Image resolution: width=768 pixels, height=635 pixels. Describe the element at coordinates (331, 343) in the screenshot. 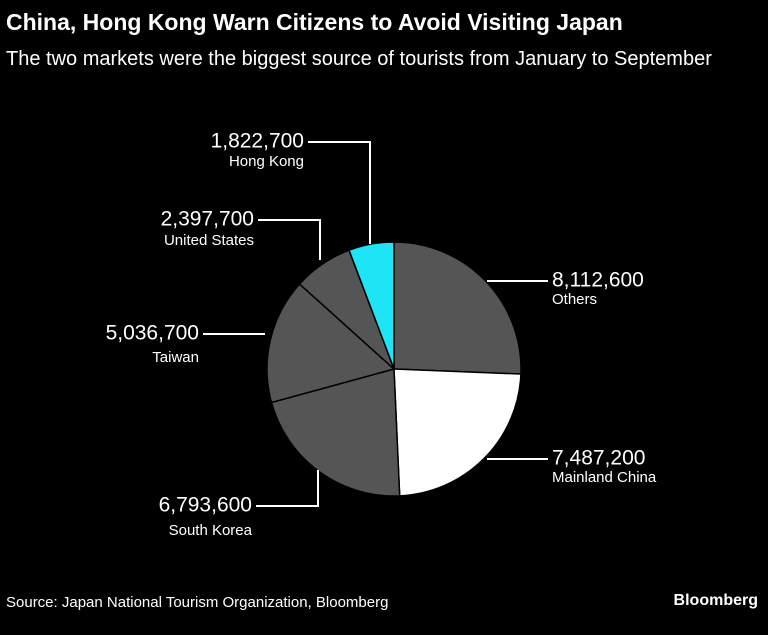

I see `pie-slice-taiwan` at that location.